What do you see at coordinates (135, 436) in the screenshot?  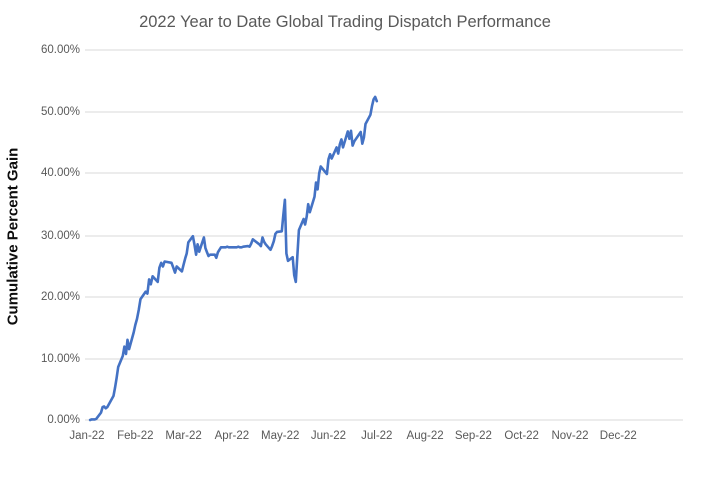 I see `x-tick-label: Feb-22` at bounding box center [135, 436].